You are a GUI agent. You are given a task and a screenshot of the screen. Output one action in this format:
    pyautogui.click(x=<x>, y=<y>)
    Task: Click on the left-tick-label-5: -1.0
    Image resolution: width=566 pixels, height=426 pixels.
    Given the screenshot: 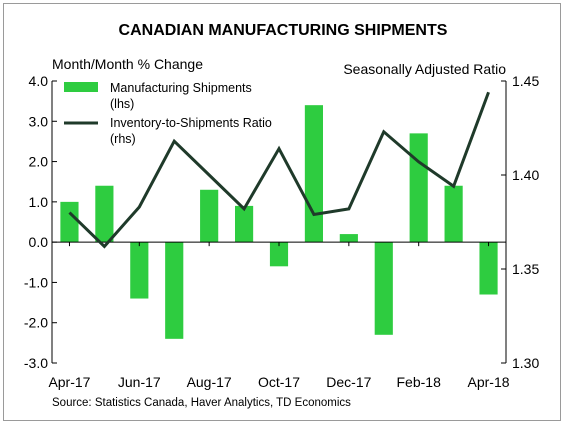 What is the action you would take?
    pyautogui.click(x=36, y=282)
    